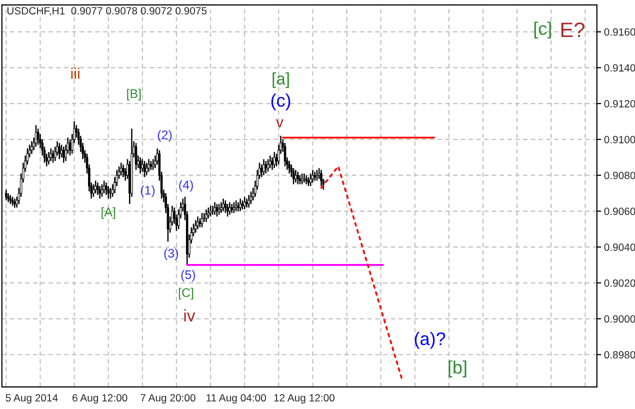 The width and height of the screenshot is (635, 409). I want to click on annotation: [B], so click(134, 94).